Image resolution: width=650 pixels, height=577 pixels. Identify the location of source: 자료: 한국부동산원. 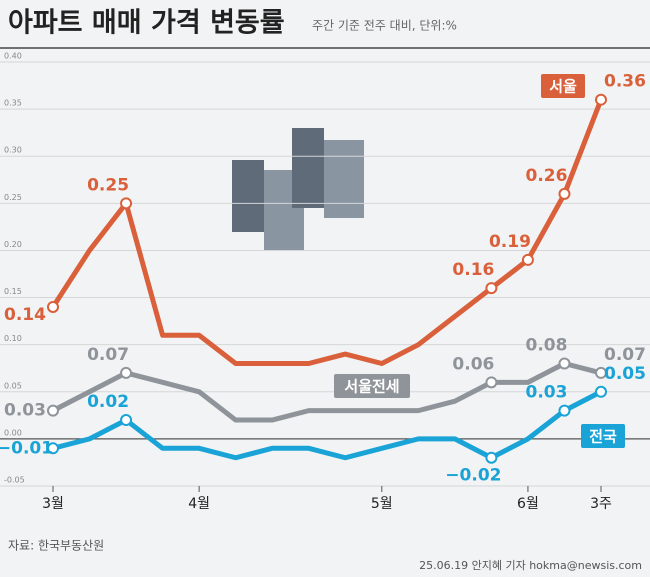
(56, 546).